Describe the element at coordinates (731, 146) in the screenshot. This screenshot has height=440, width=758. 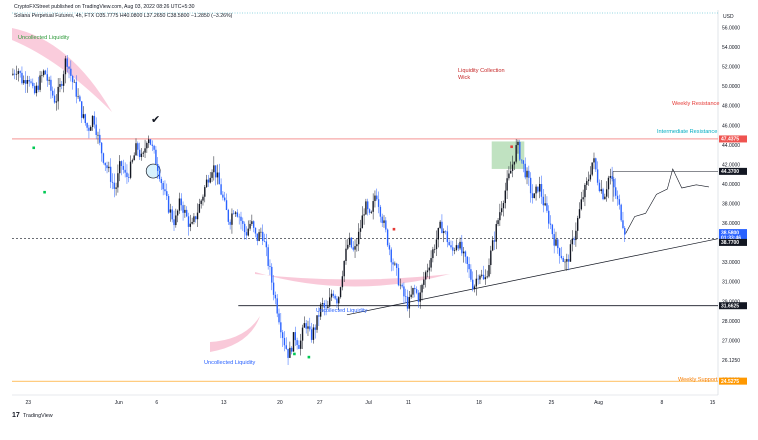
I see `price-tick-label: 44.0000` at that location.